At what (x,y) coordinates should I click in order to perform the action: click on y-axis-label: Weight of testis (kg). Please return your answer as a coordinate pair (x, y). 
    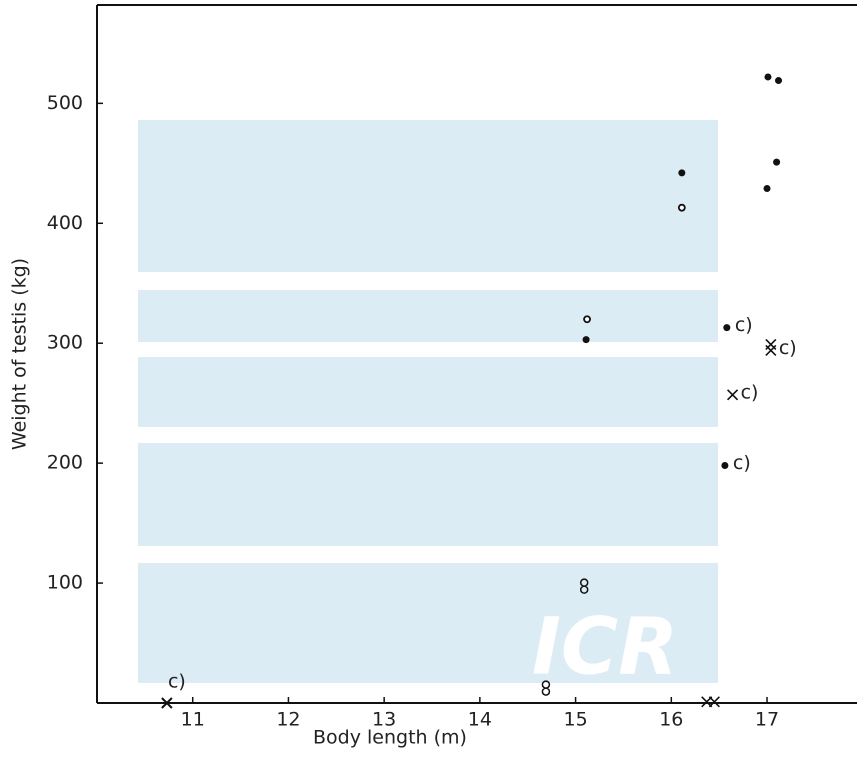
    Looking at the image, I should click on (20, 354).